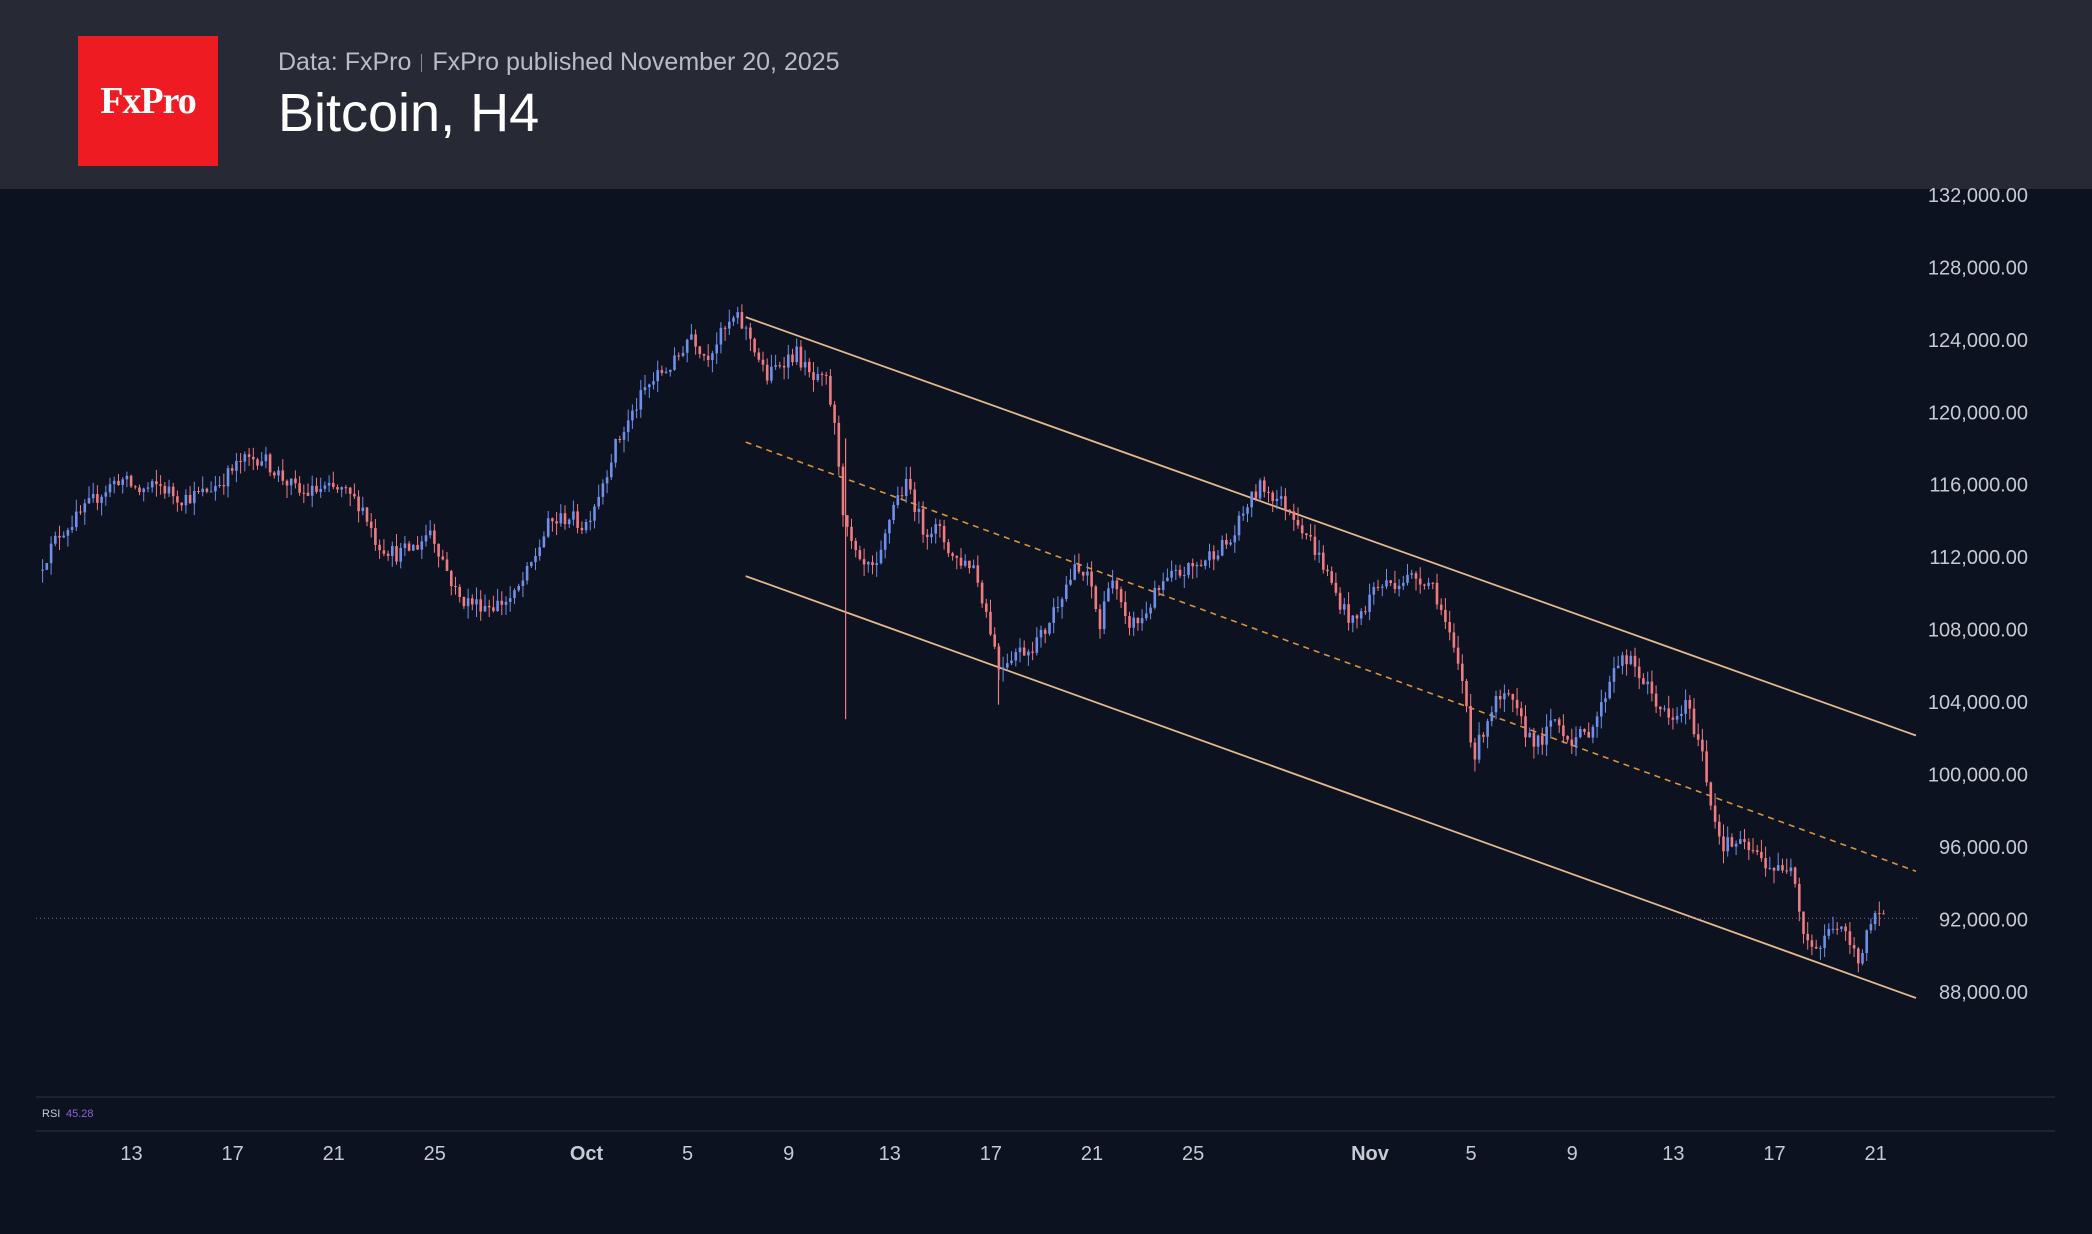 This screenshot has height=1234, width=2092. I want to click on fxpro-logo: FxPro, so click(148, 101).